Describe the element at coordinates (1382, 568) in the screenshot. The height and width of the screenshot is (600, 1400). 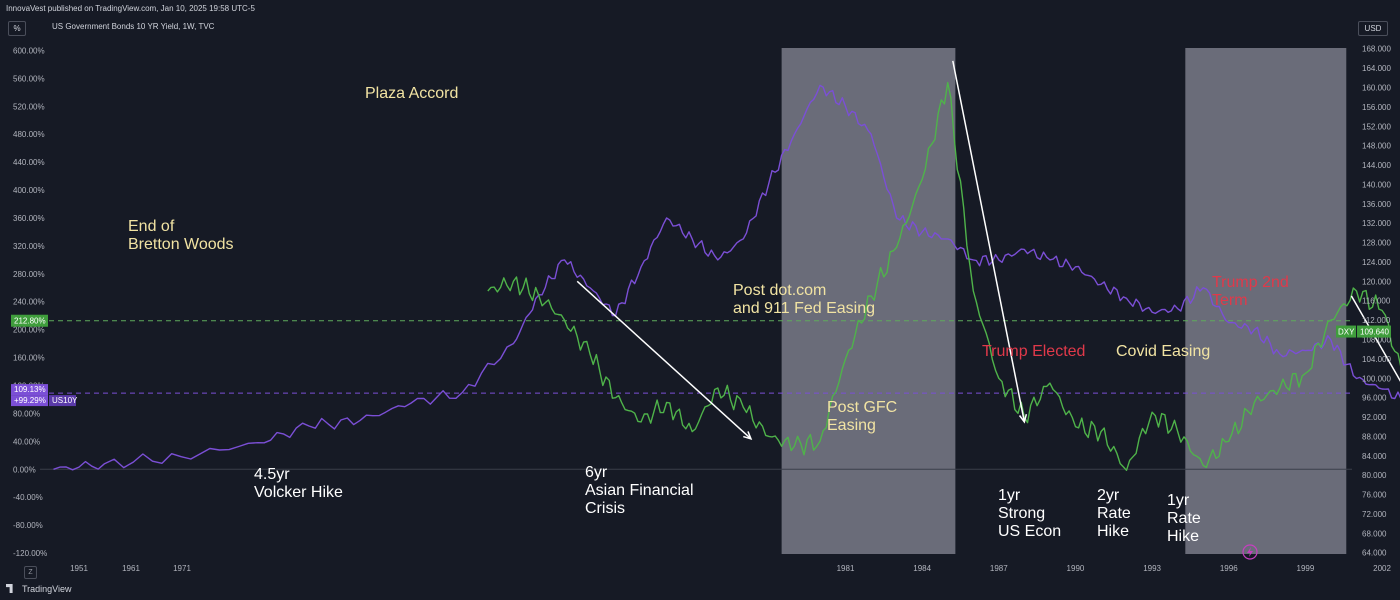
I see `x-tick-label: 2002` at that location.